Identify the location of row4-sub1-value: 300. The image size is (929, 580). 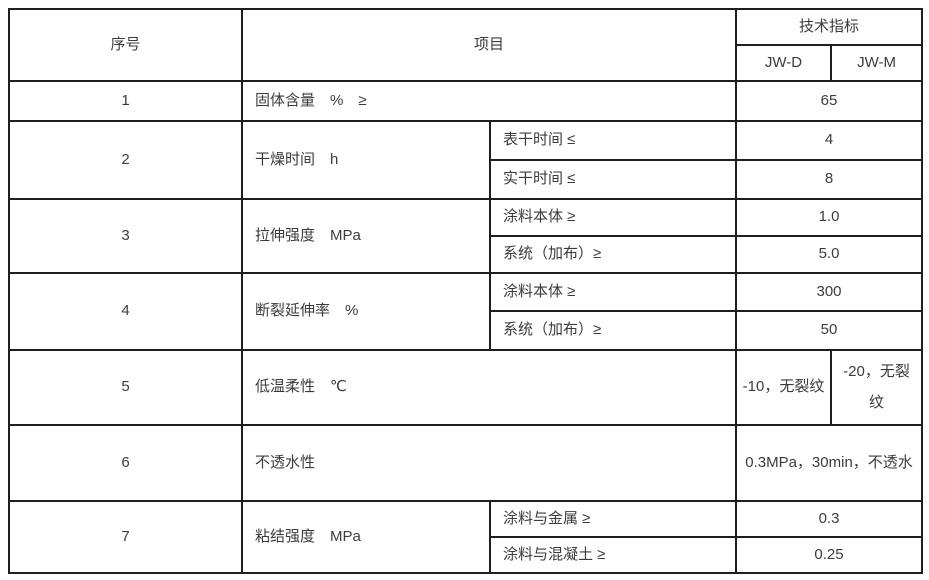
(829, 291).